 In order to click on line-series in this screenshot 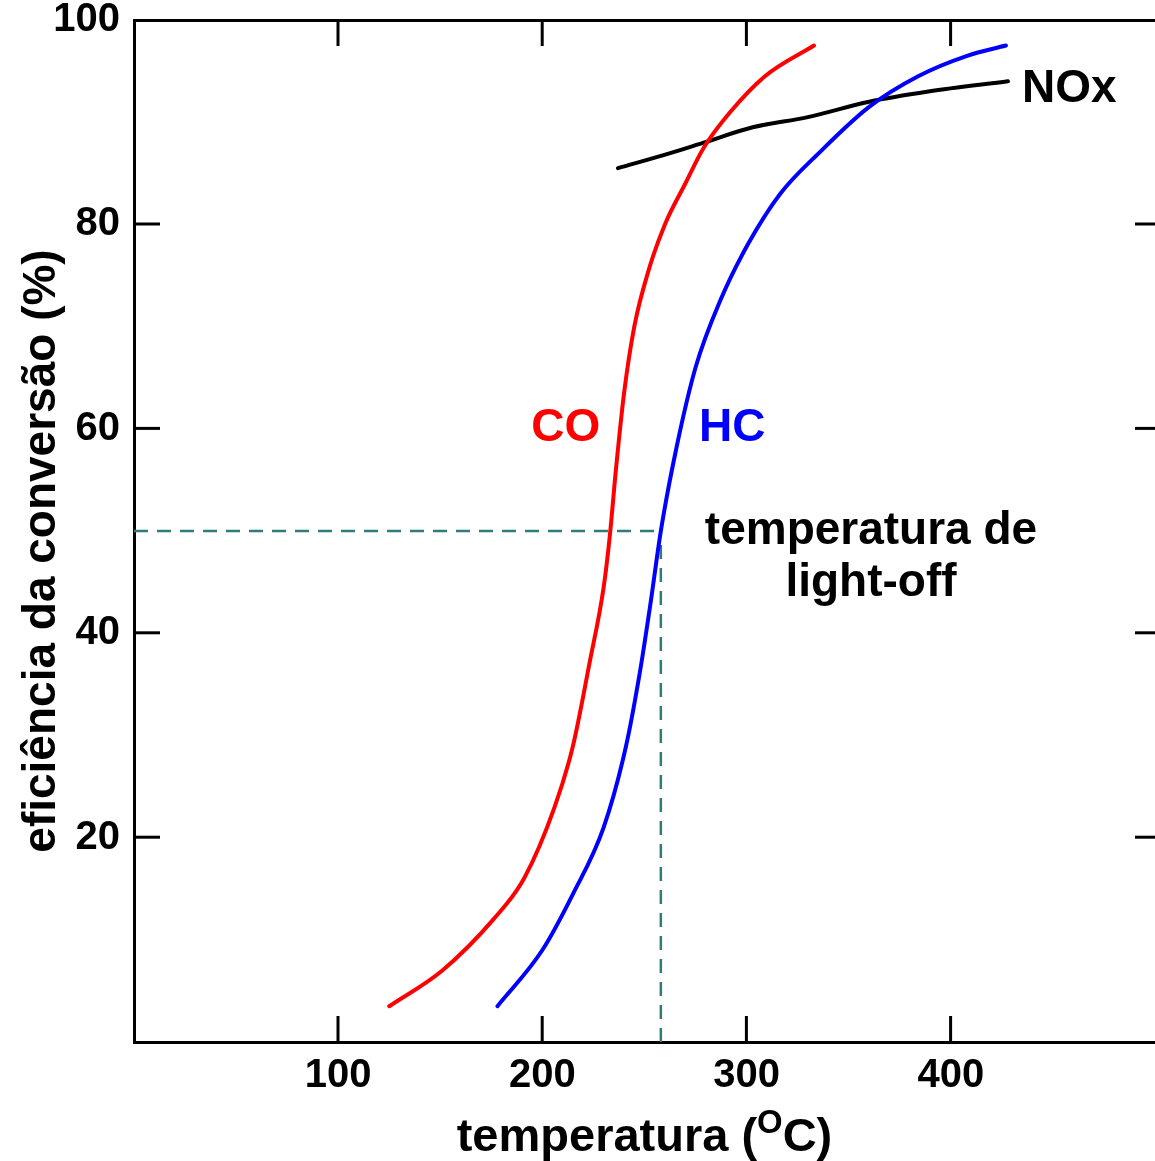, I will do `click(812, 125)`.